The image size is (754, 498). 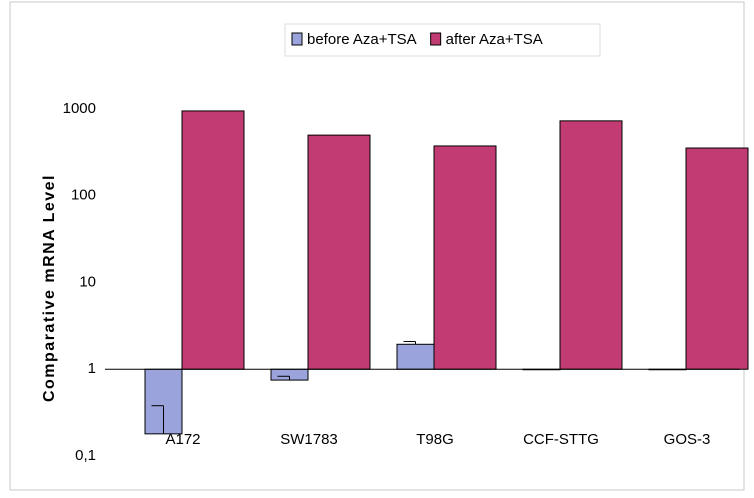 What do you see at coordinates (687, 439) in the screenshot?
I see `x-tick-label: GOS-3` at bounding box center [687, 439].